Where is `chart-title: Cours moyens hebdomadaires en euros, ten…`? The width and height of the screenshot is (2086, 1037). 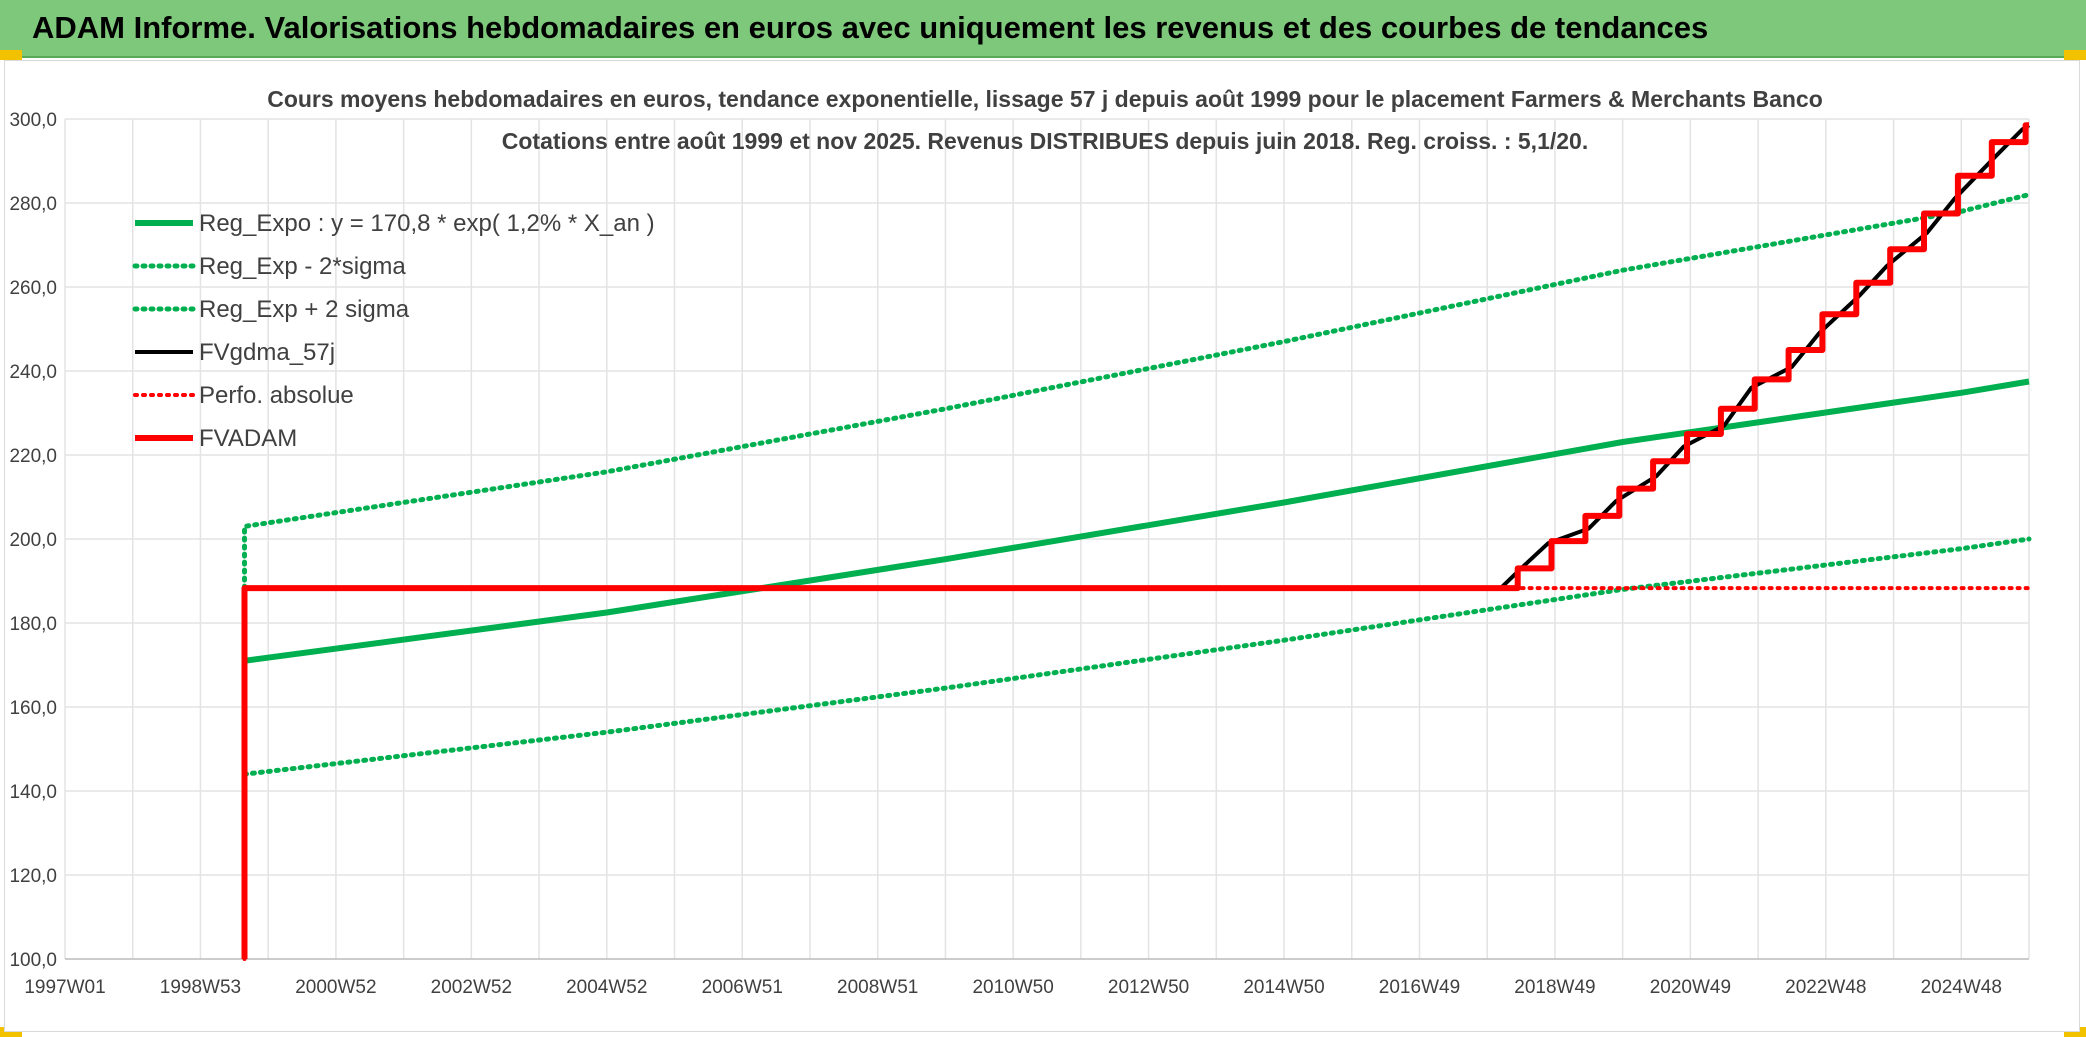 chart-title: Cours moyens hebdomadaires en euros, ten… is located at coordinates (1045, 99).